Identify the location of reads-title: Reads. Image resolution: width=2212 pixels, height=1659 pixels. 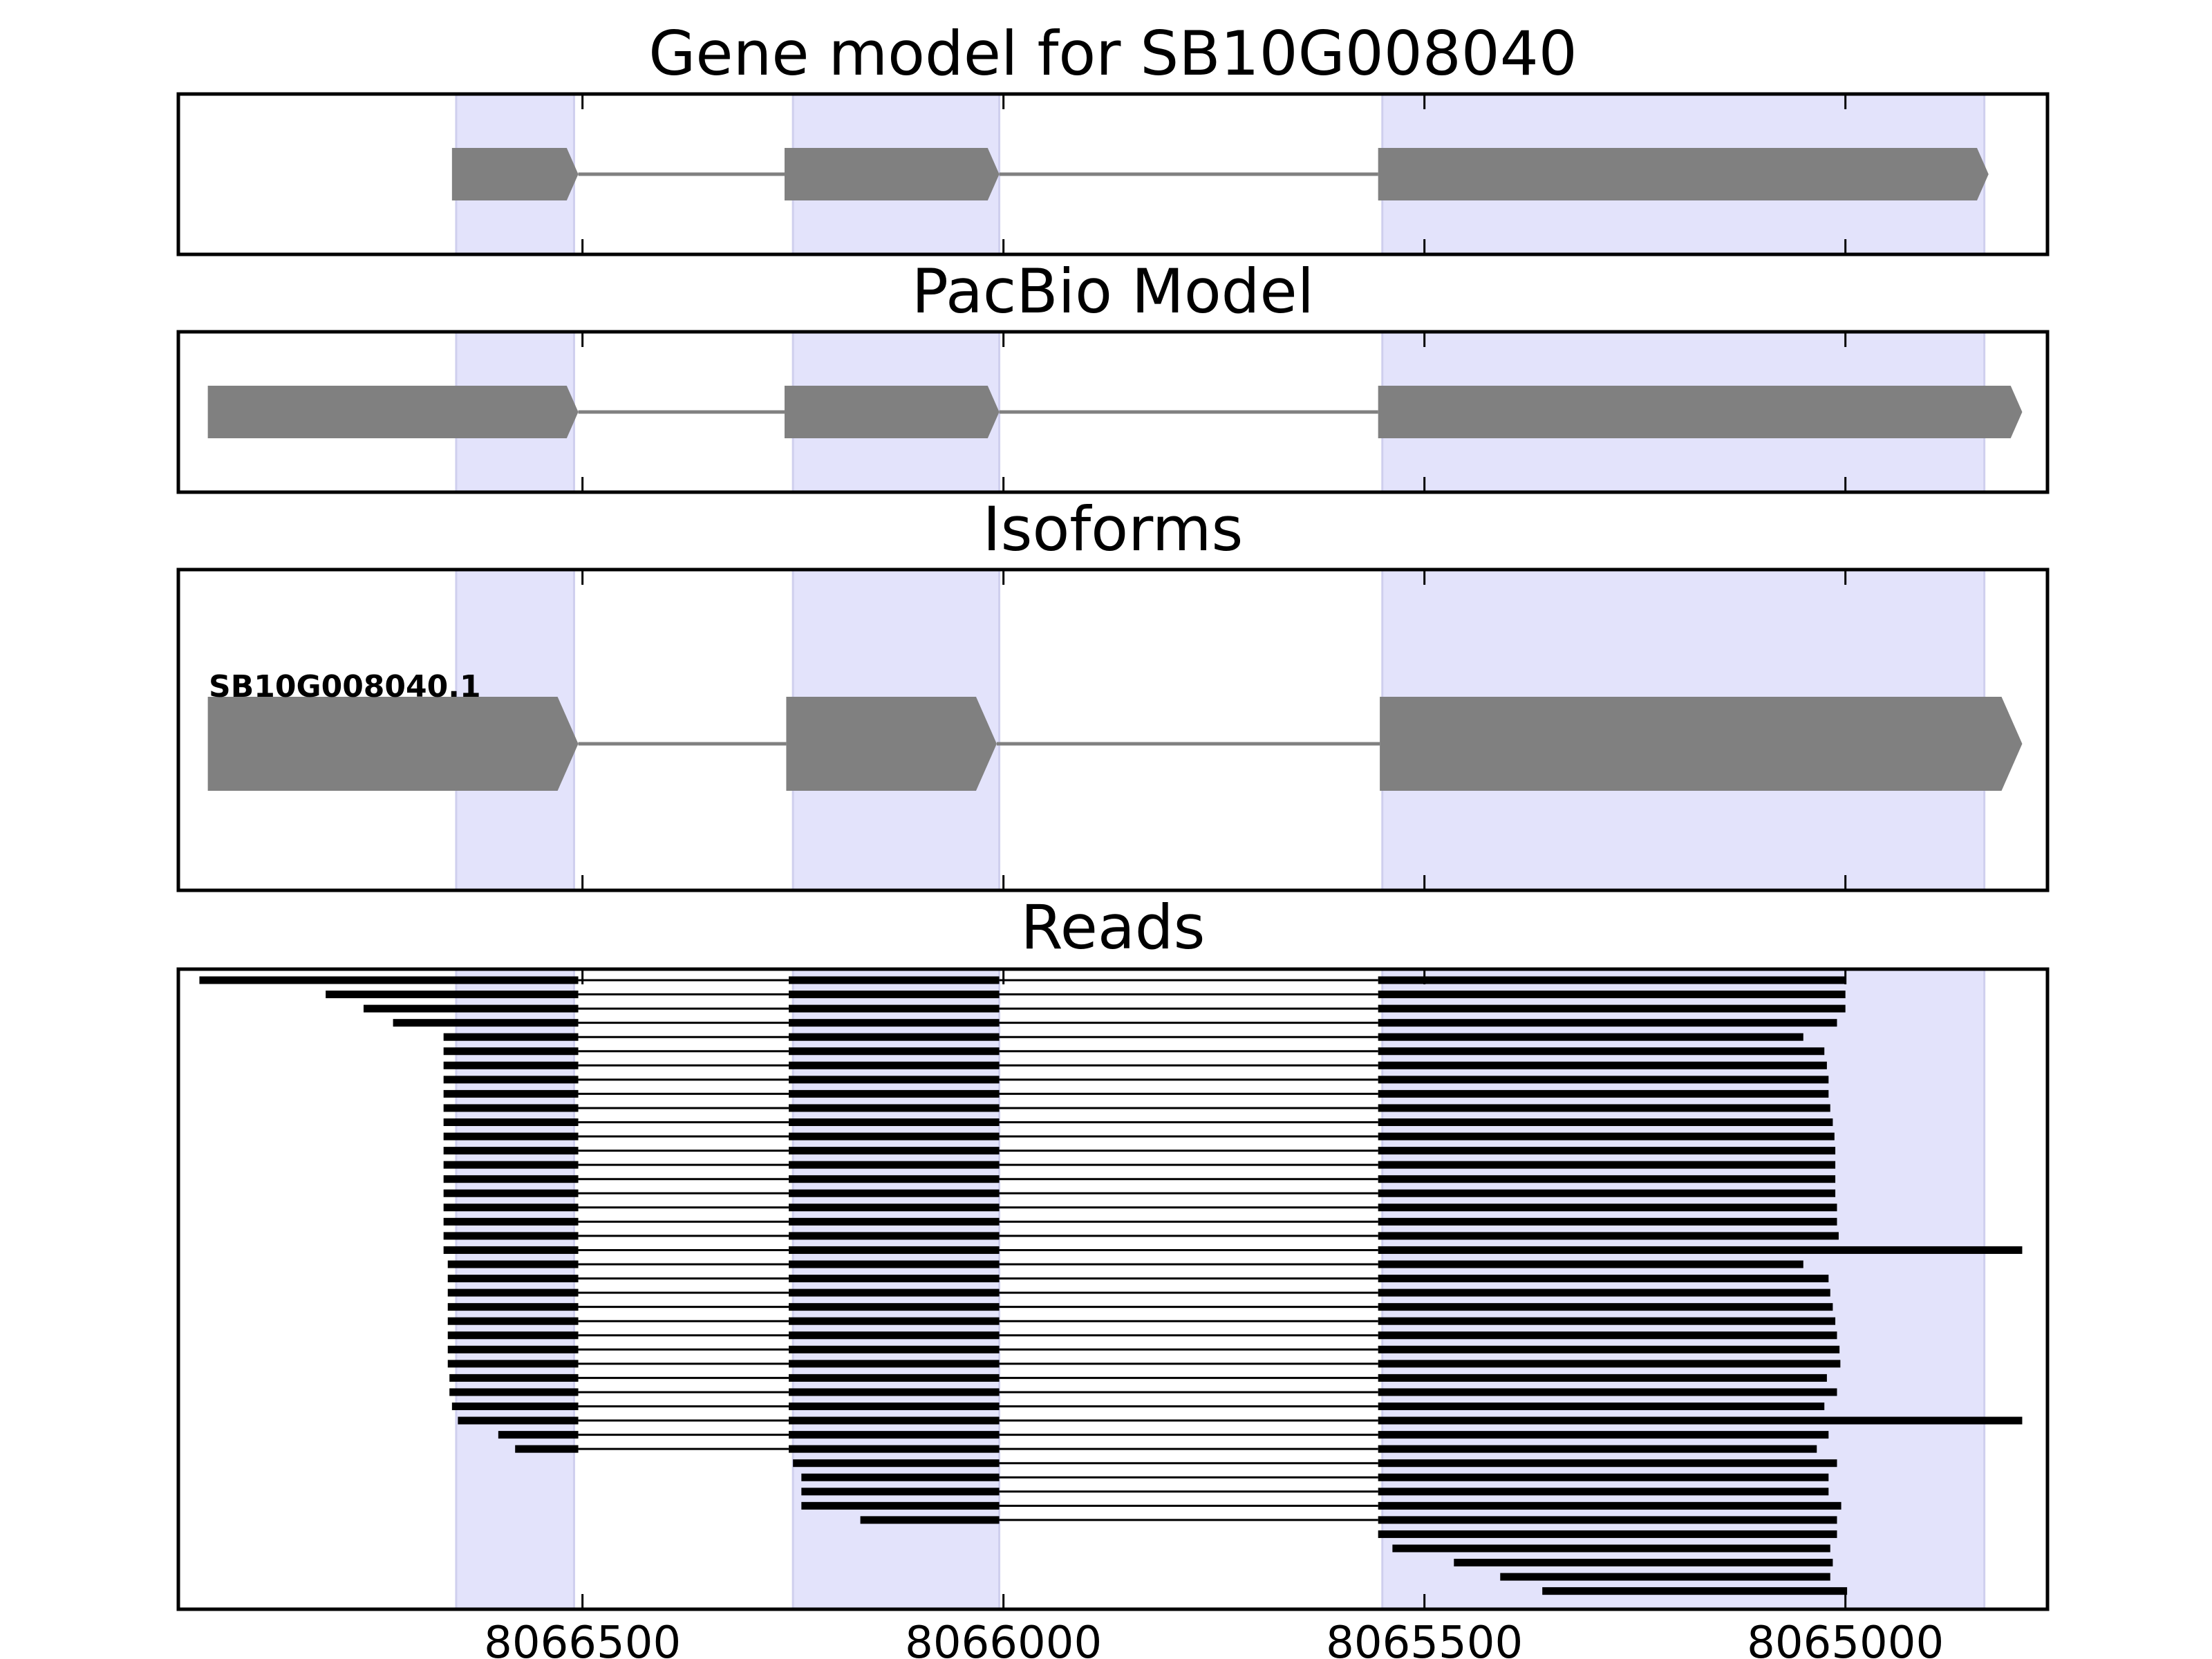
(1113, 927).